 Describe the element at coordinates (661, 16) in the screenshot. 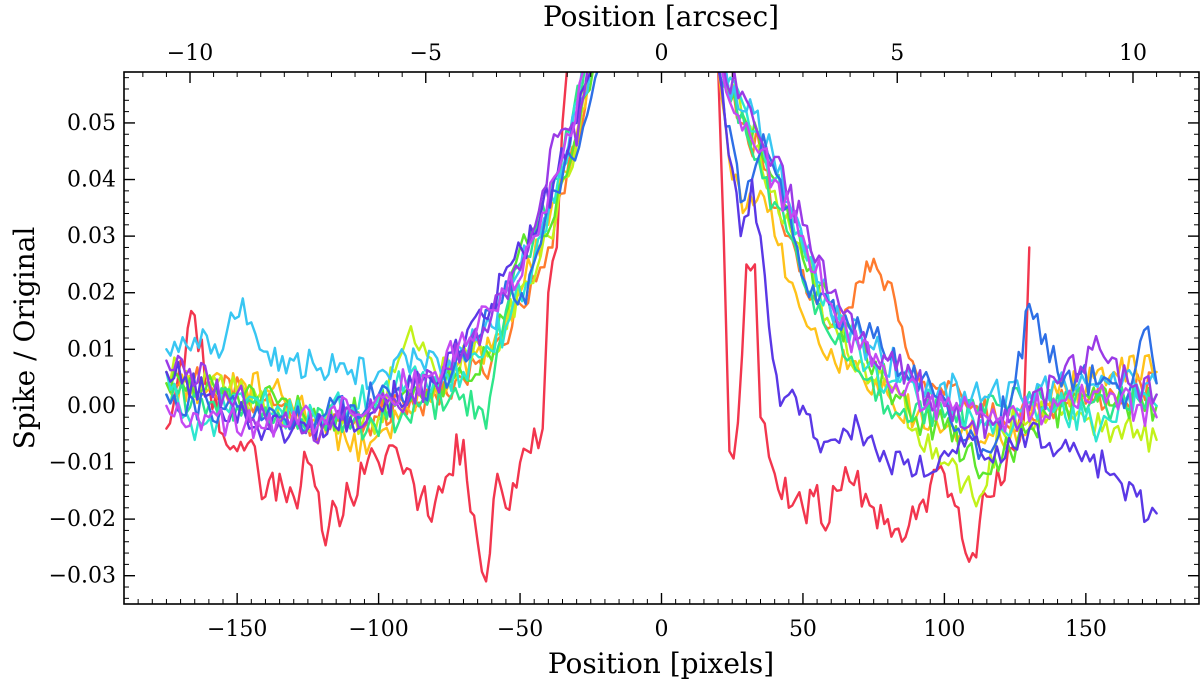

I see `top-axis-title: Position [arcsec]` at that location.